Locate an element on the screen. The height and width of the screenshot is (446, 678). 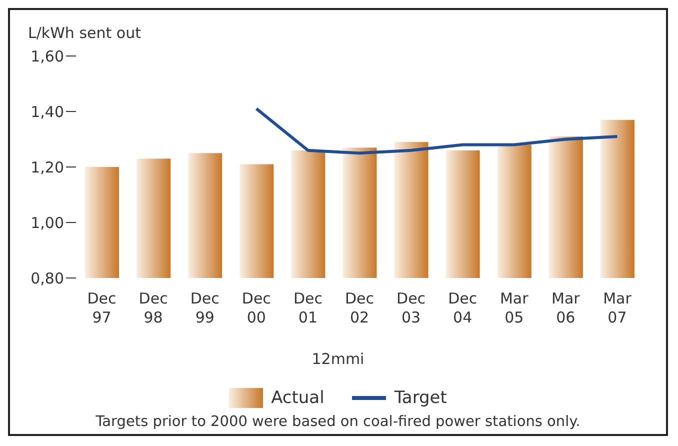
x-tick-label: Dec 01 is located at coordinates (307, 308).